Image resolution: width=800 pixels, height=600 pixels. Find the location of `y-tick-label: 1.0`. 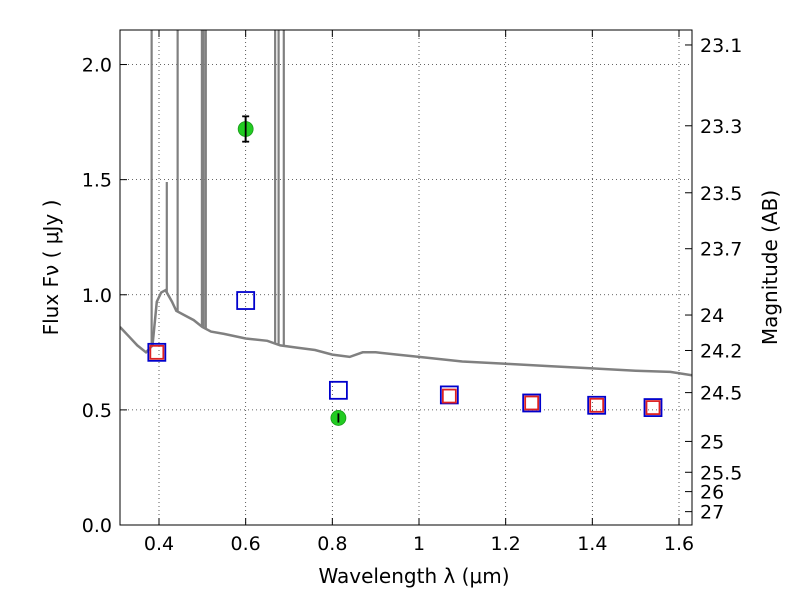

y-tick-label: 1.0 is located at coordinates (97, 296).